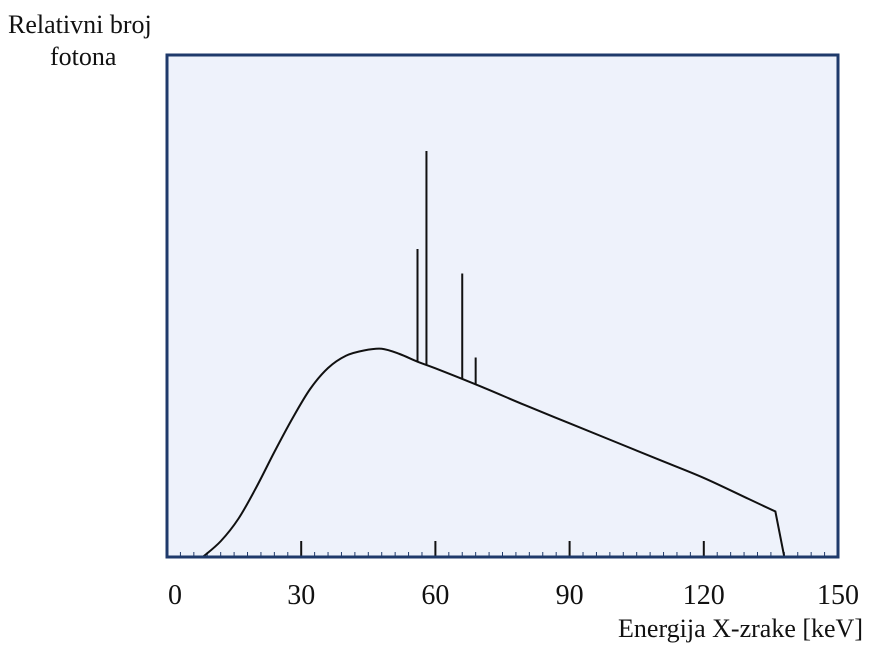 The image size is (871, 651). Describe the element at coordinates (175, 595) in the screenshot. I see `x-tick-label: 0` at that location.